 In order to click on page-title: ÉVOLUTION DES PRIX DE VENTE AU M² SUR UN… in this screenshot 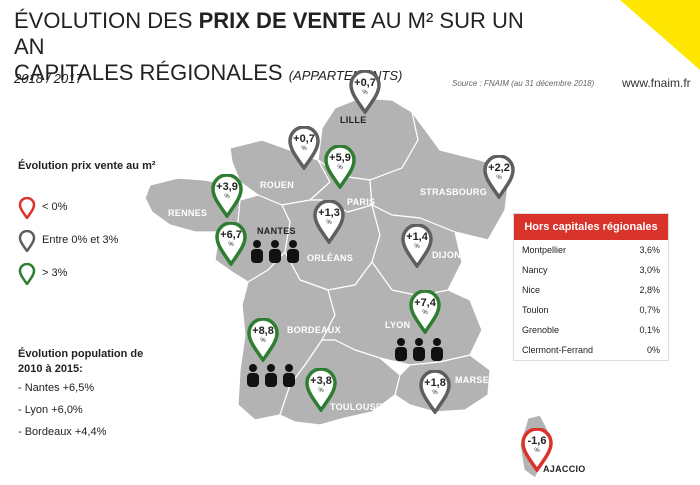, I will do `click(274, 48)`.